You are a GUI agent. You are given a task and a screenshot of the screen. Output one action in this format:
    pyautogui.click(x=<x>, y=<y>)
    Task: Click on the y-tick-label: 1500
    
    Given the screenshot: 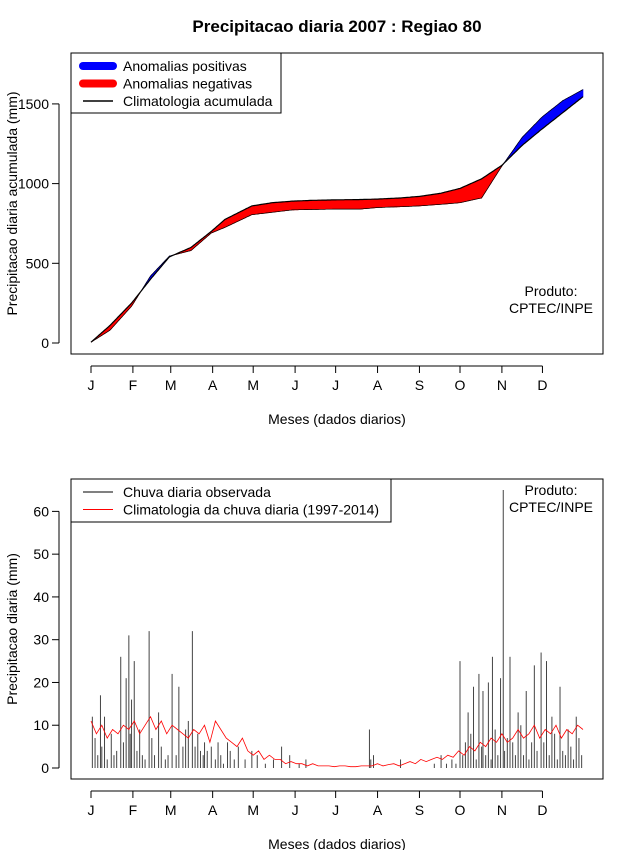 What is the action you would take?
    pyautogui.click(x=33, y=104)
    